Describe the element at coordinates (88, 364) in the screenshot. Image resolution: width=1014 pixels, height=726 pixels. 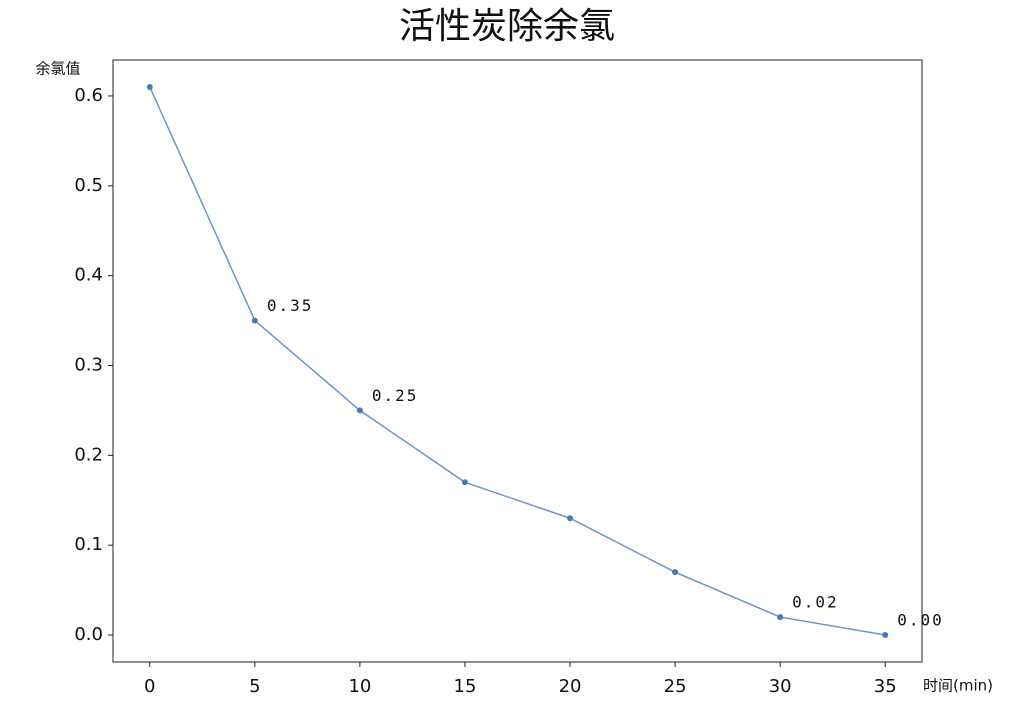
I see `y-tick-label: 0.3` at that location.